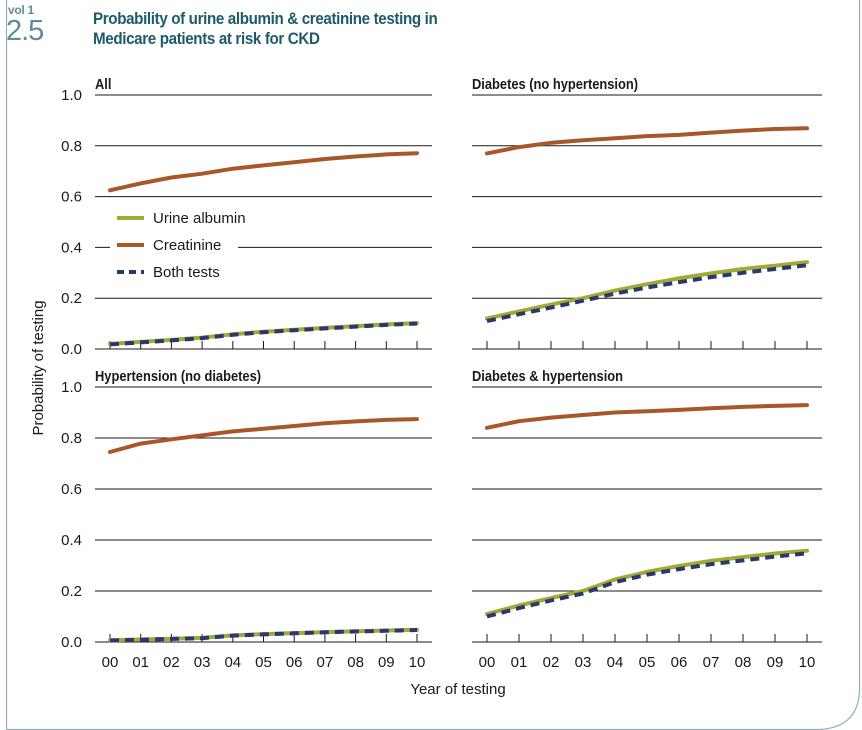 The width and height of the screenshot is (862, 730). Describe the element at coordinates (547, 375) in the screenshot. I see `panel-title: Diabetes & hypertension` at that location.